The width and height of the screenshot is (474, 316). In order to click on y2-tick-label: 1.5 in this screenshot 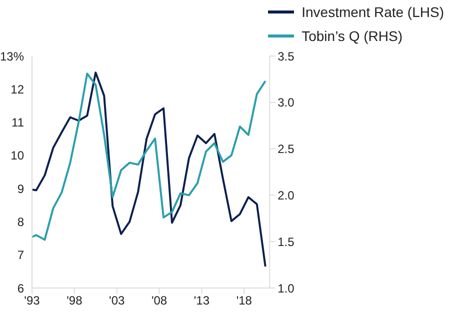, I will do `click(286, 241)`.